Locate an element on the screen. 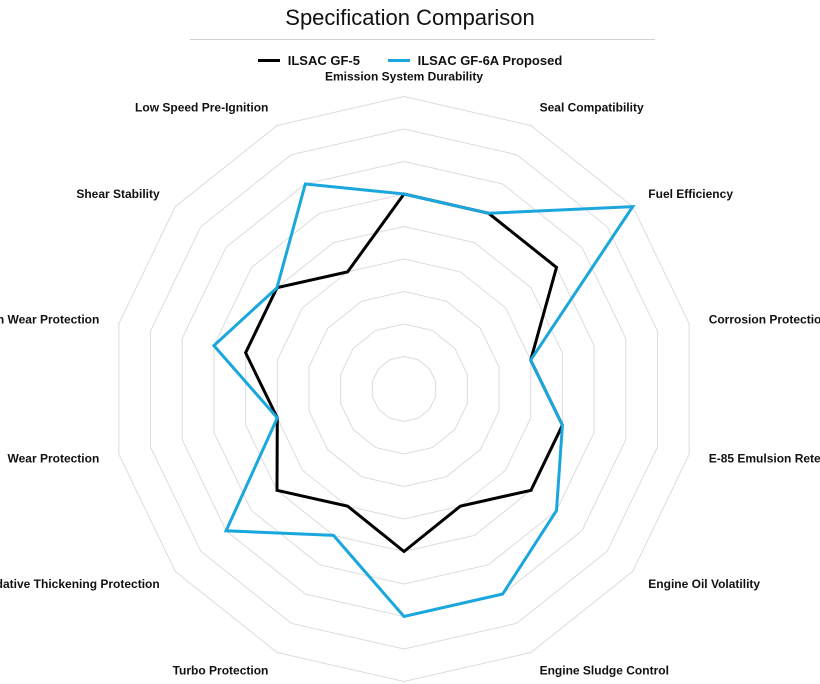  legend: ILSAC GF-5 ILSAC GF-6A Proposed is located at coordinates (410, 59).